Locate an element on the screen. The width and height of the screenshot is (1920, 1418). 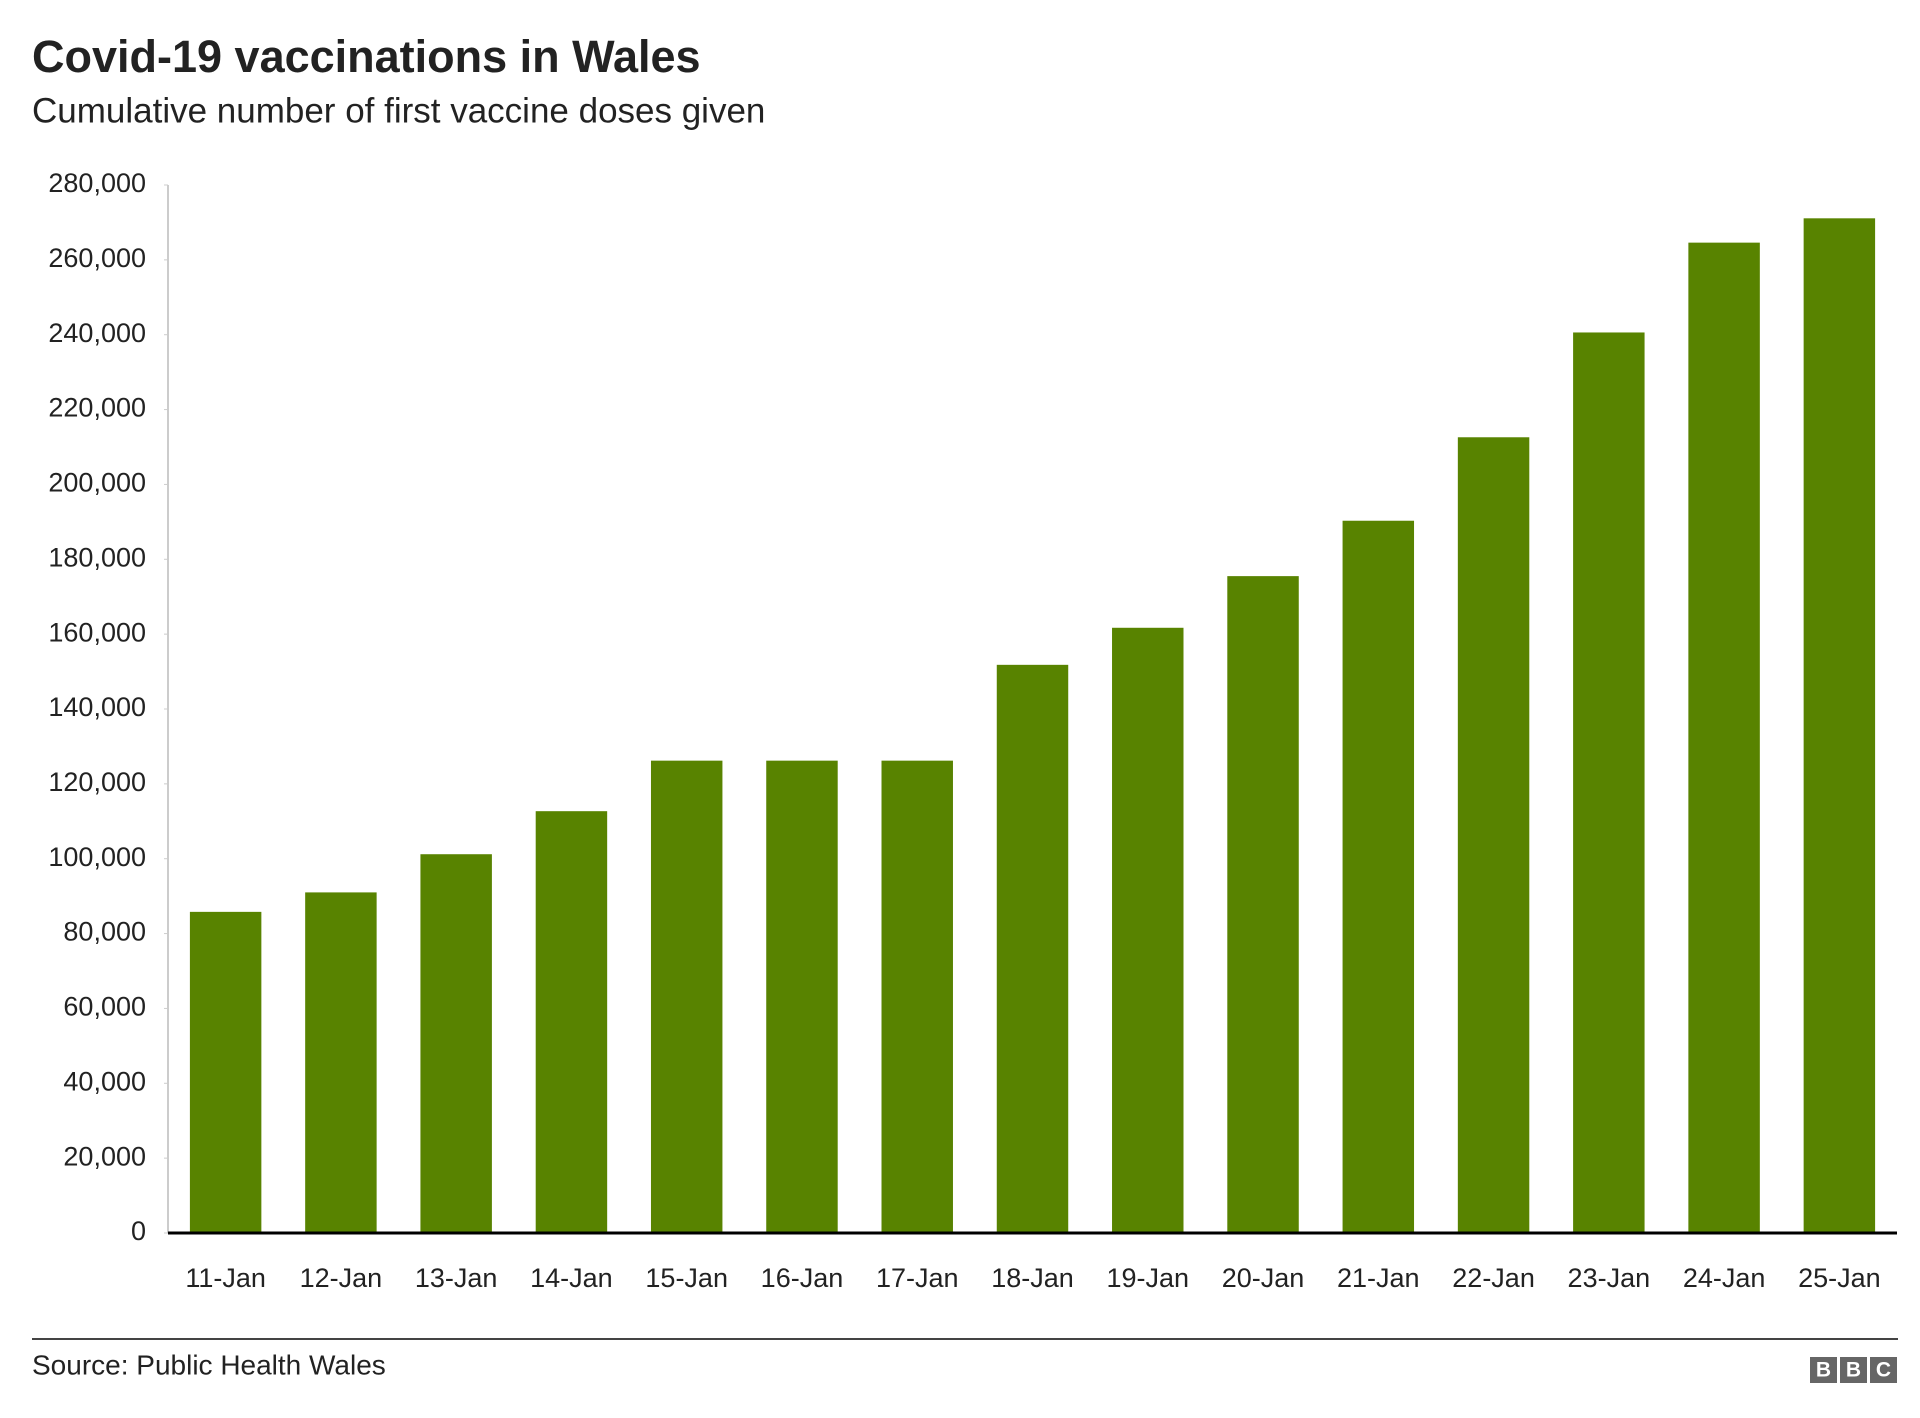
y-tick-label: 160,000 is located at coordinates (97, 632).